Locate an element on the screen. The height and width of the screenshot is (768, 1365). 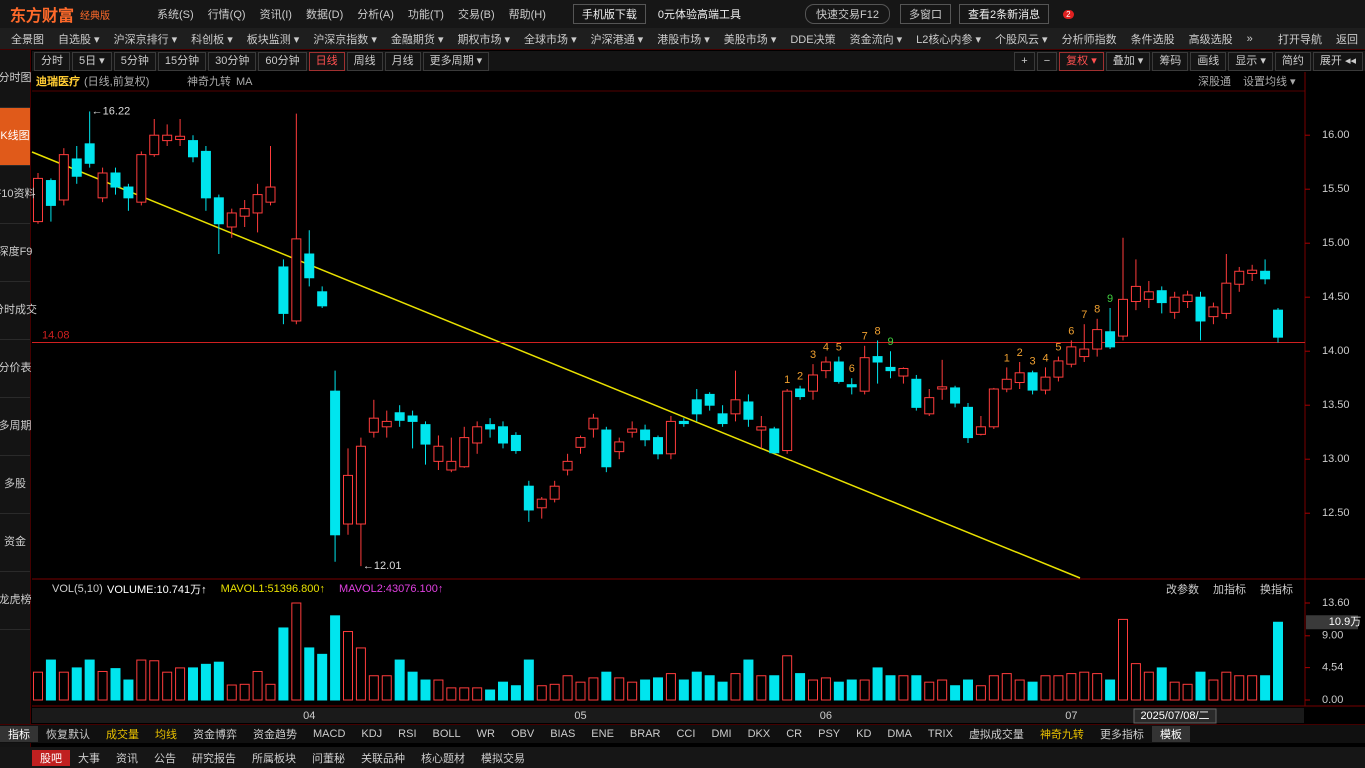
item: 改参数 is located at coordinates (1182, 590).